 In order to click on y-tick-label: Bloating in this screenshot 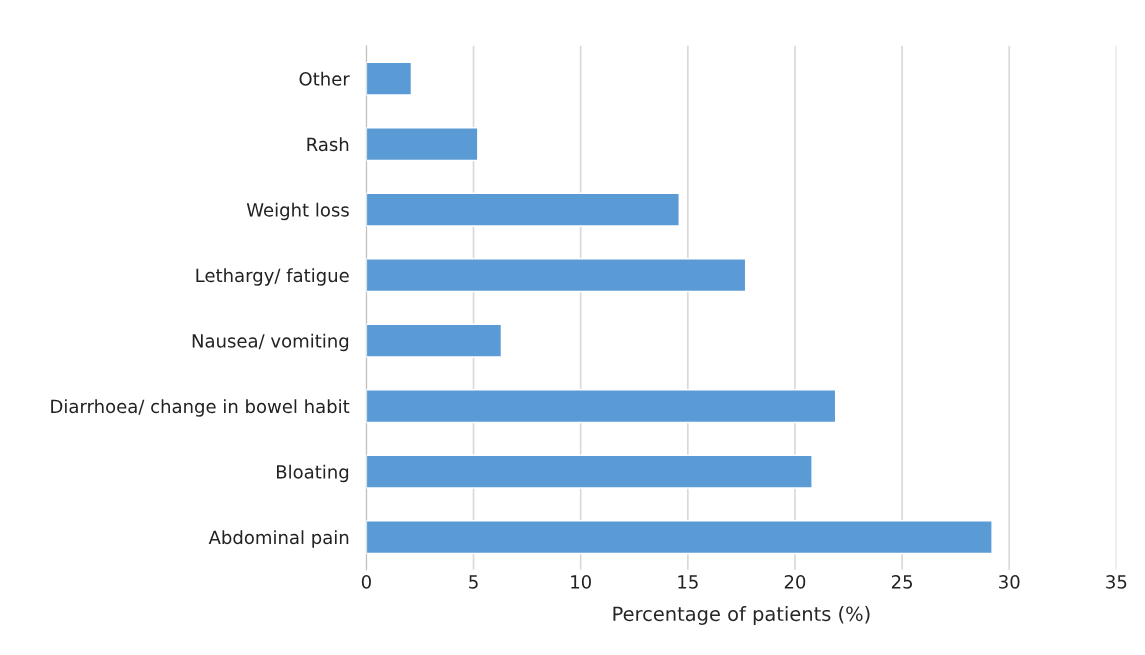, I will do `click(312, 473)`.